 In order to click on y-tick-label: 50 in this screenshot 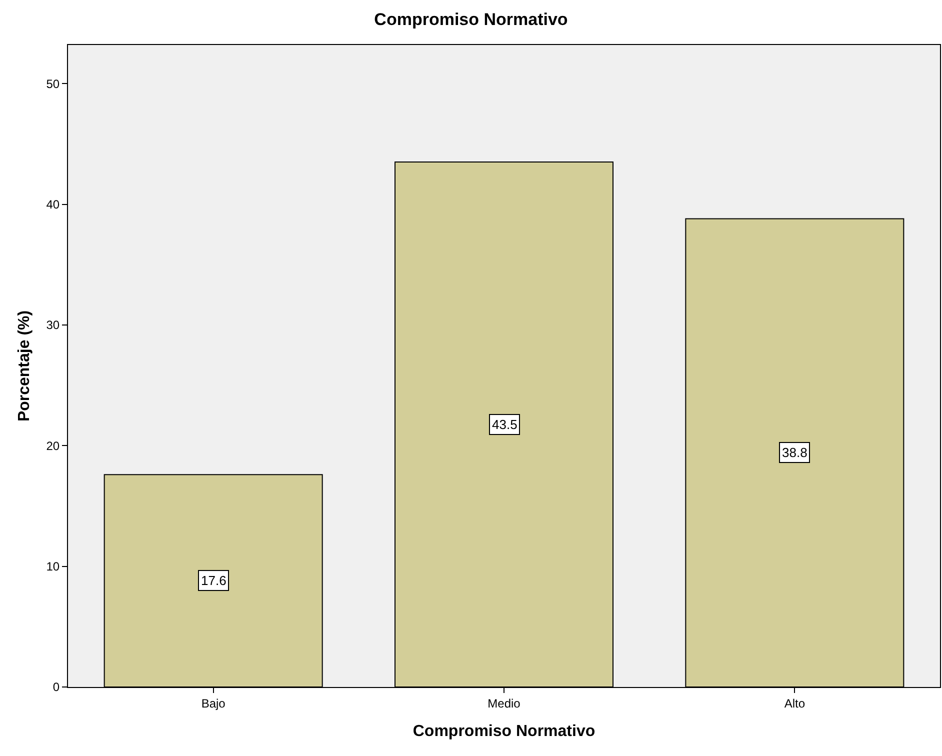, I will do `click(53, 83)`.